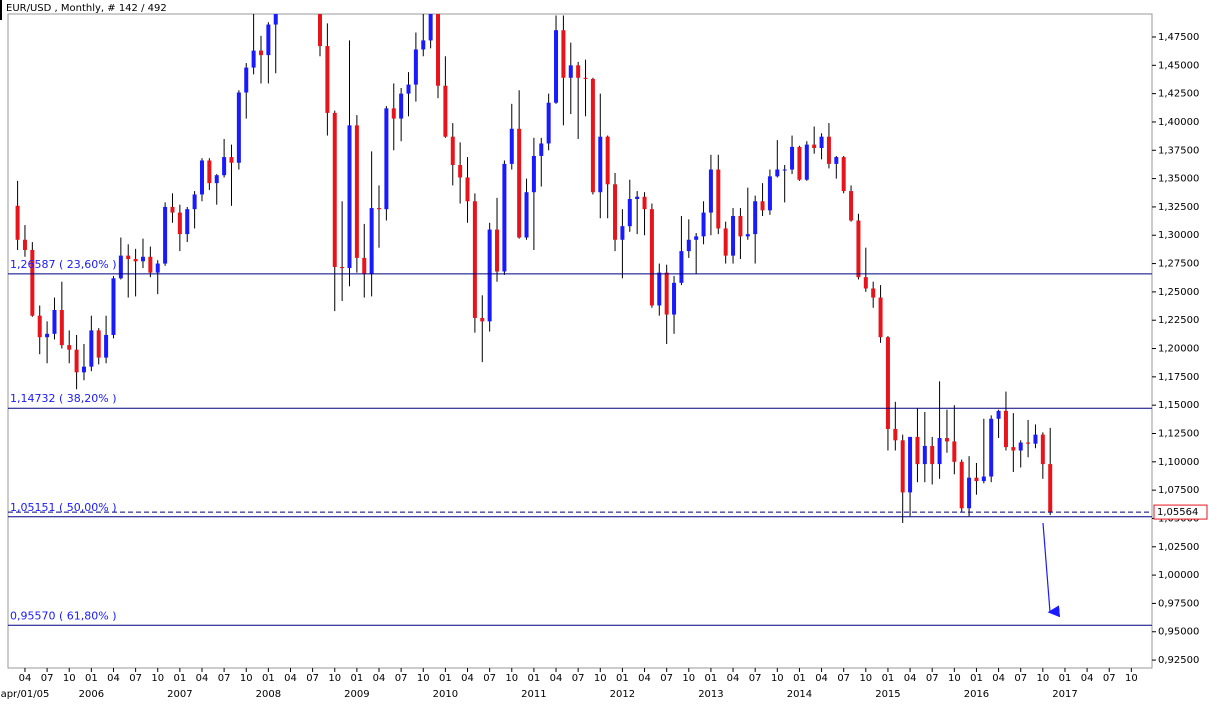  Describe the element at coordinates (1178, 547) in the screenshot. I see `y-tick-label: 1,02500` at that location.